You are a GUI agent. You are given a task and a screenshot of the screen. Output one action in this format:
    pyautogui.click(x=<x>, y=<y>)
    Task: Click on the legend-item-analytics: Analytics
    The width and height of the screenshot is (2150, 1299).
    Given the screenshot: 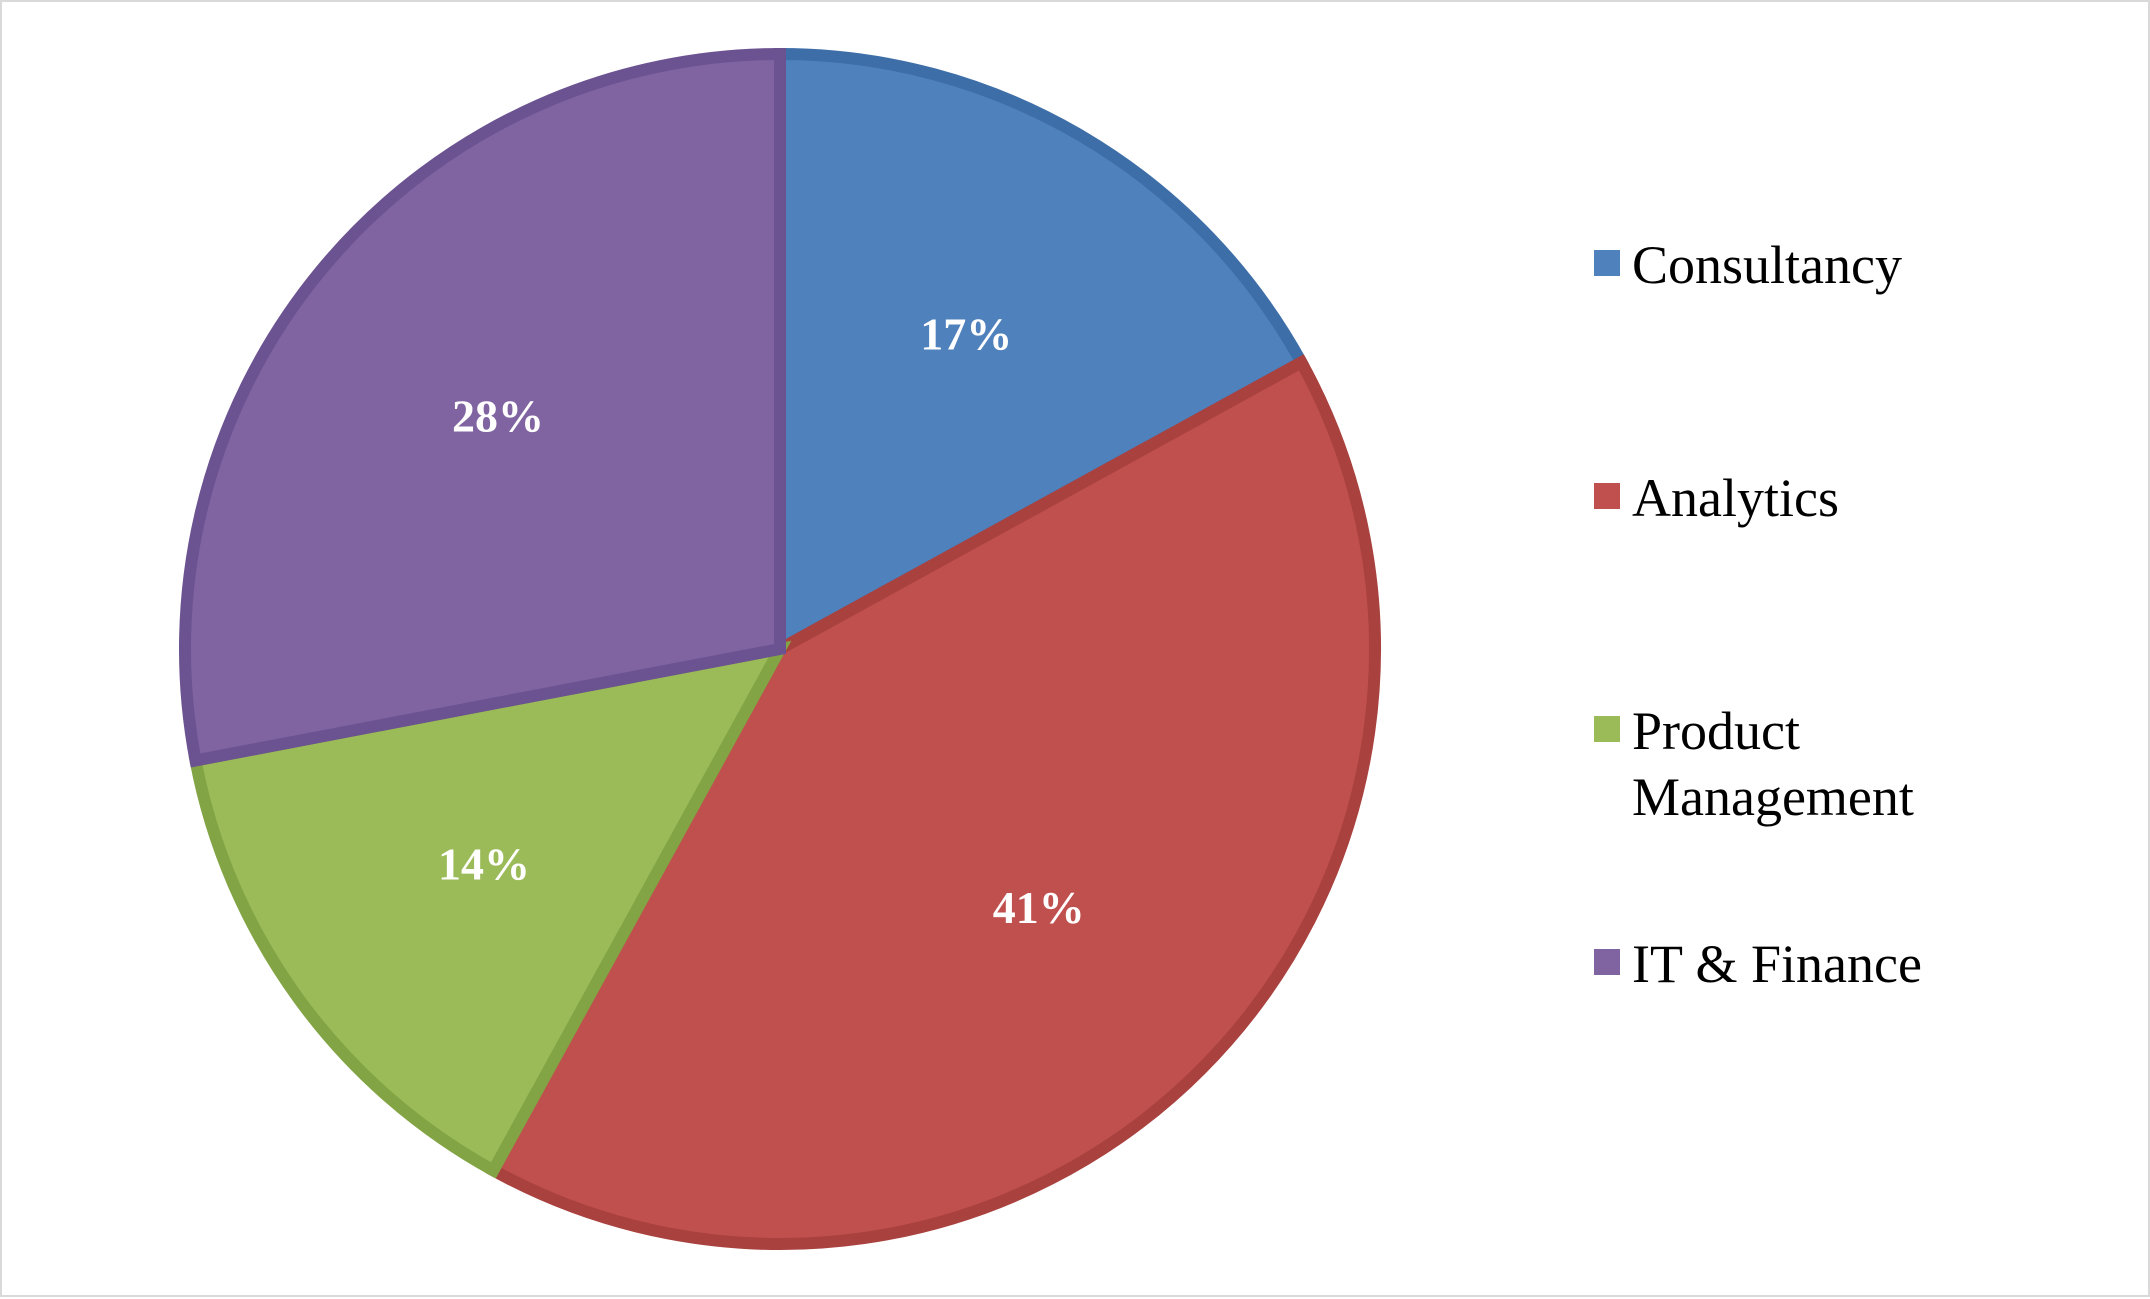 What is the action you would take?
    pyautogui.click(x=1833, y=498)
    